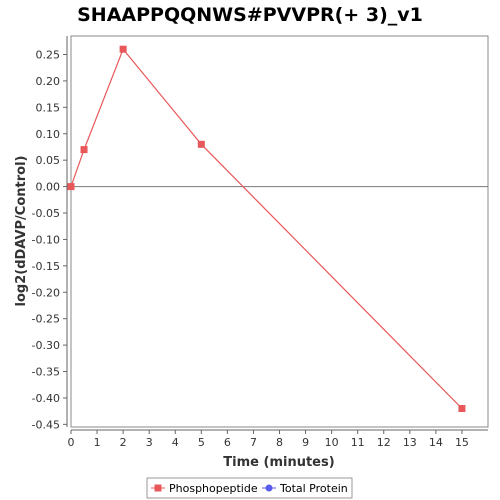 The image size is (500, 500). Describe the element at coordinates (175, 442) in the screenshot. I see `x-tick-label: 4` at that location.